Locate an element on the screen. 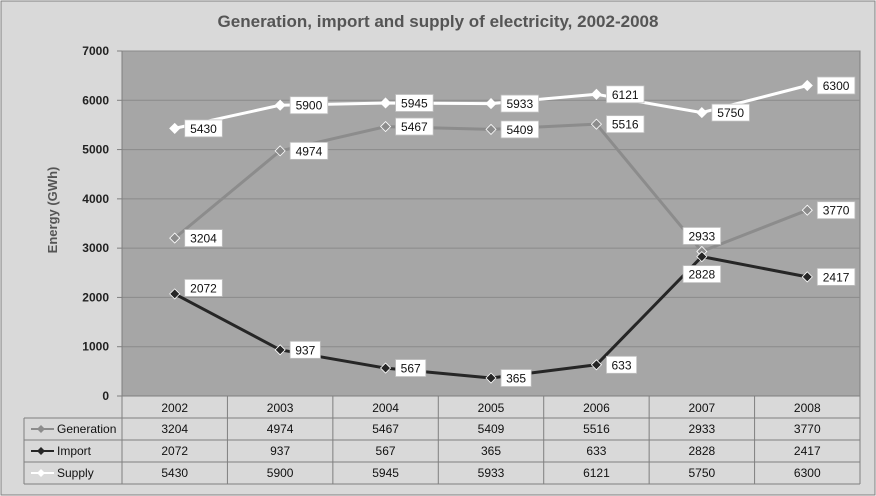  legend-key-supply is located at coordinates (42, 473).